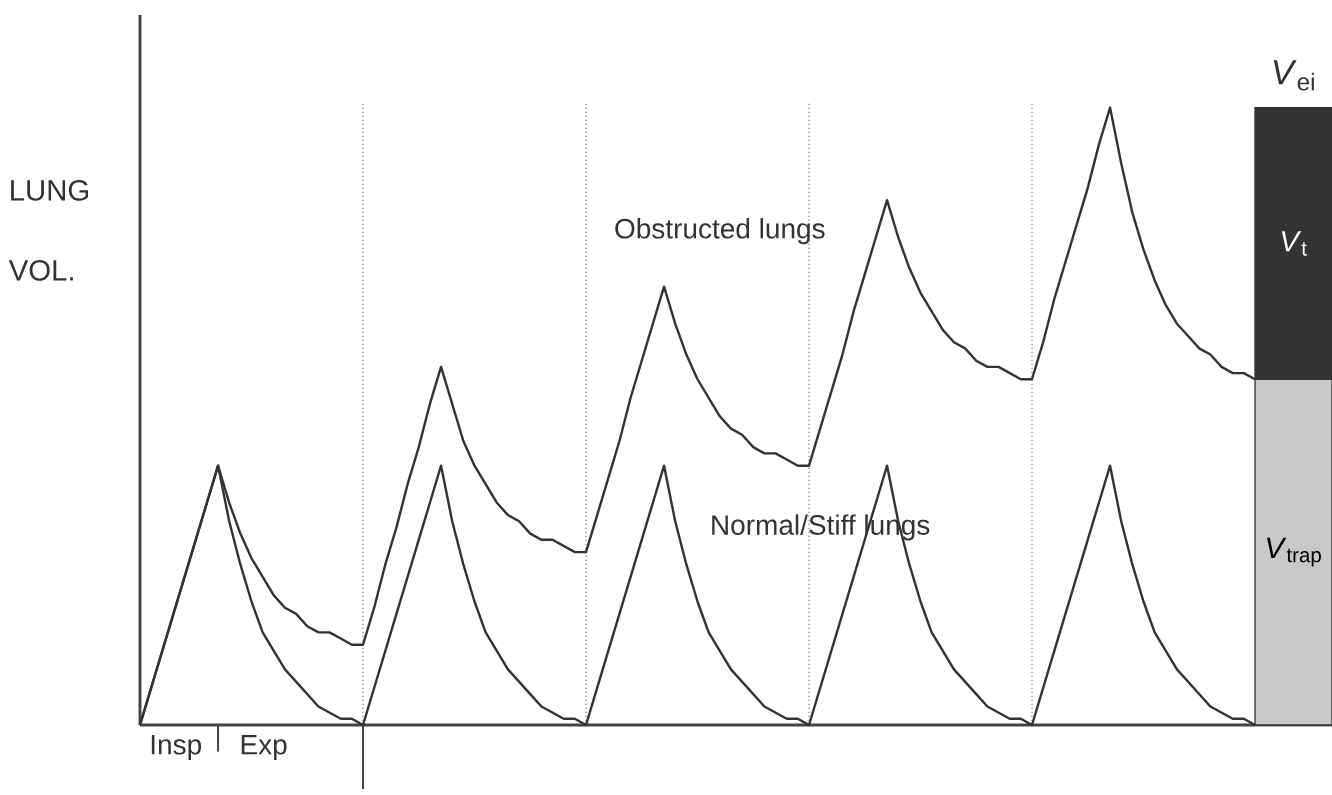 This screenshot has height=795, width=1332. I want to click on text: LUNG VOL., so click(48, 230).